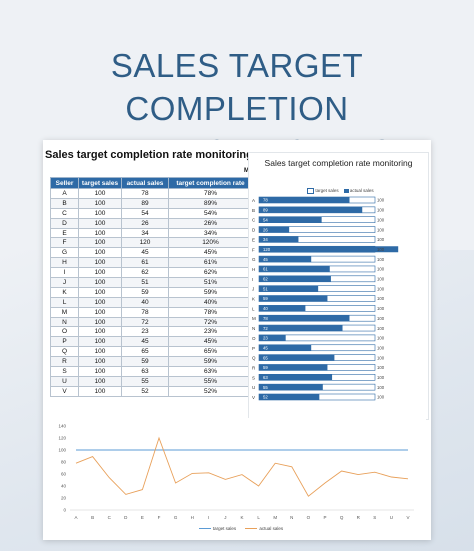  I want to click on cell-actual-sales: 23, so click(145, 332).